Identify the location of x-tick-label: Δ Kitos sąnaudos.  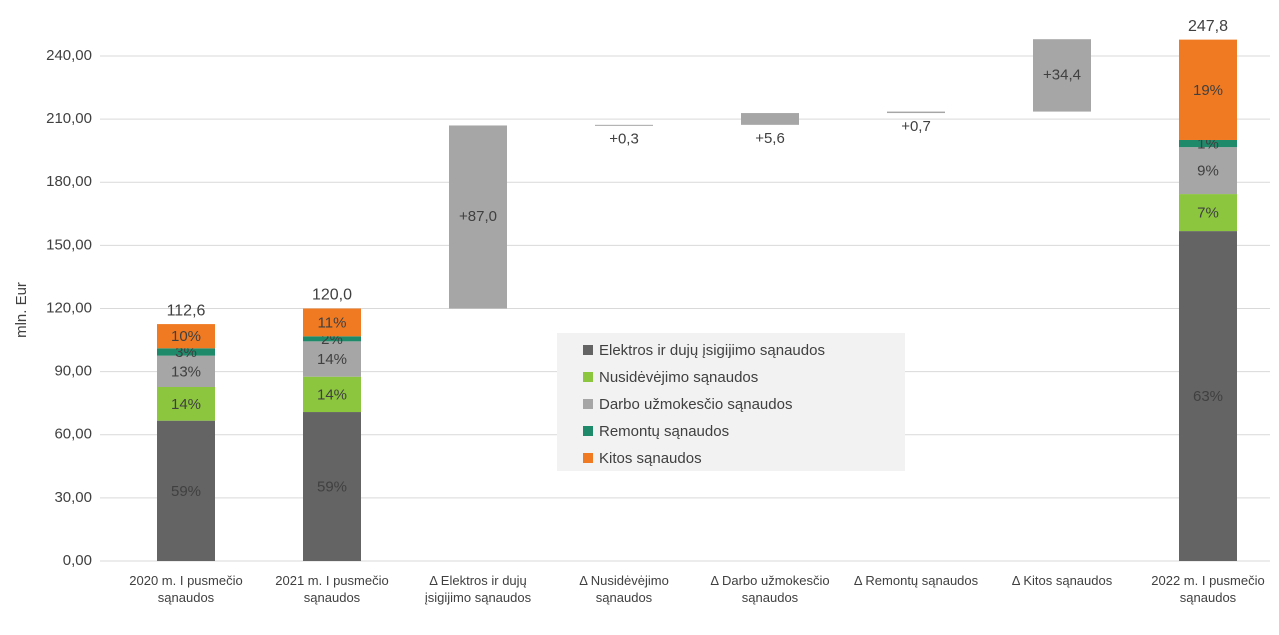
(1062, 580).